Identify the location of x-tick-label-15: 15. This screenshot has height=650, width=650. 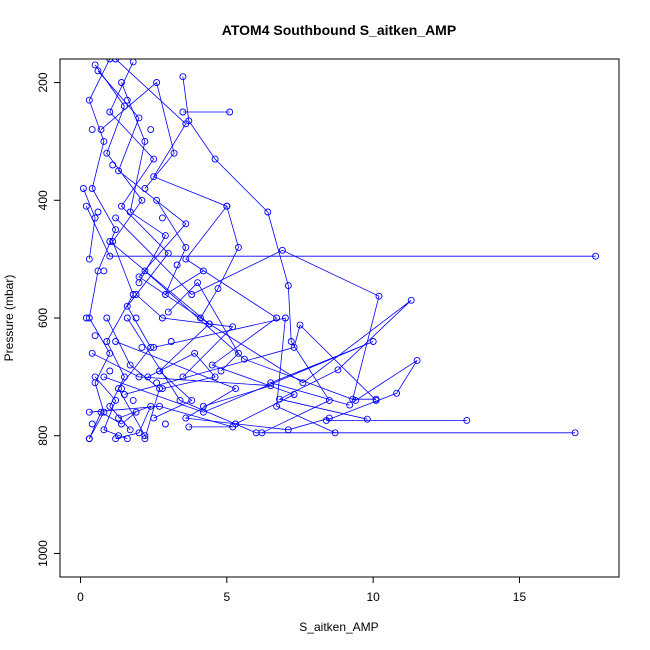
(520, 597).